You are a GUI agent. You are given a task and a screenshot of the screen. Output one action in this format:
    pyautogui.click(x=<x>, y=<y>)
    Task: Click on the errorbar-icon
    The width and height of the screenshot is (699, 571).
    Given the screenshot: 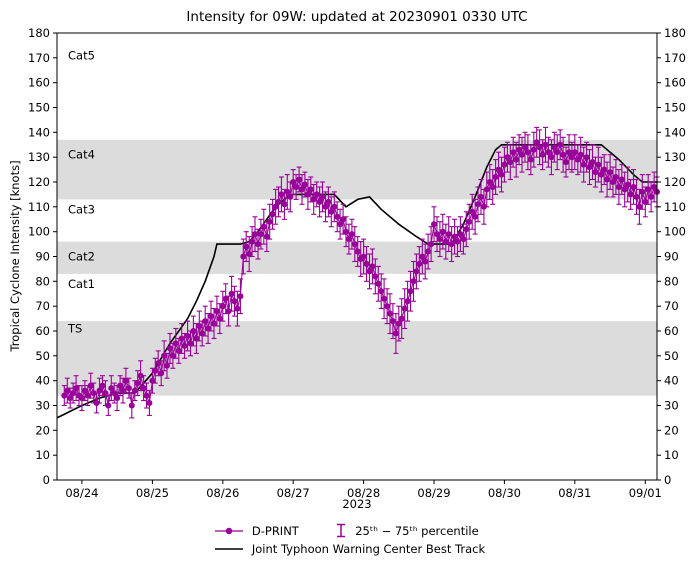 What is the action you would take?
    pyautogui.click(x=341, y=530)
    